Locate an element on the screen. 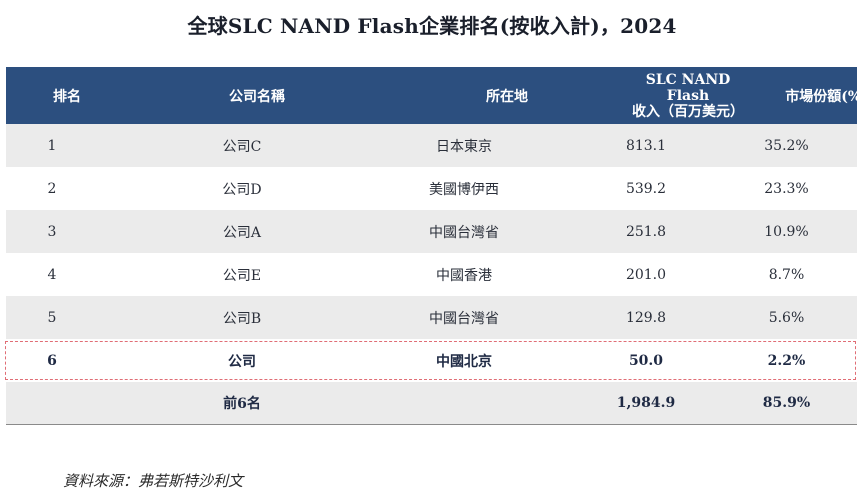 Image resolution: width=864 pixels, height=500 pixels. table-row: 4 公司E 中國香港 201.0 8.7% is located at coordinates (431, 274).